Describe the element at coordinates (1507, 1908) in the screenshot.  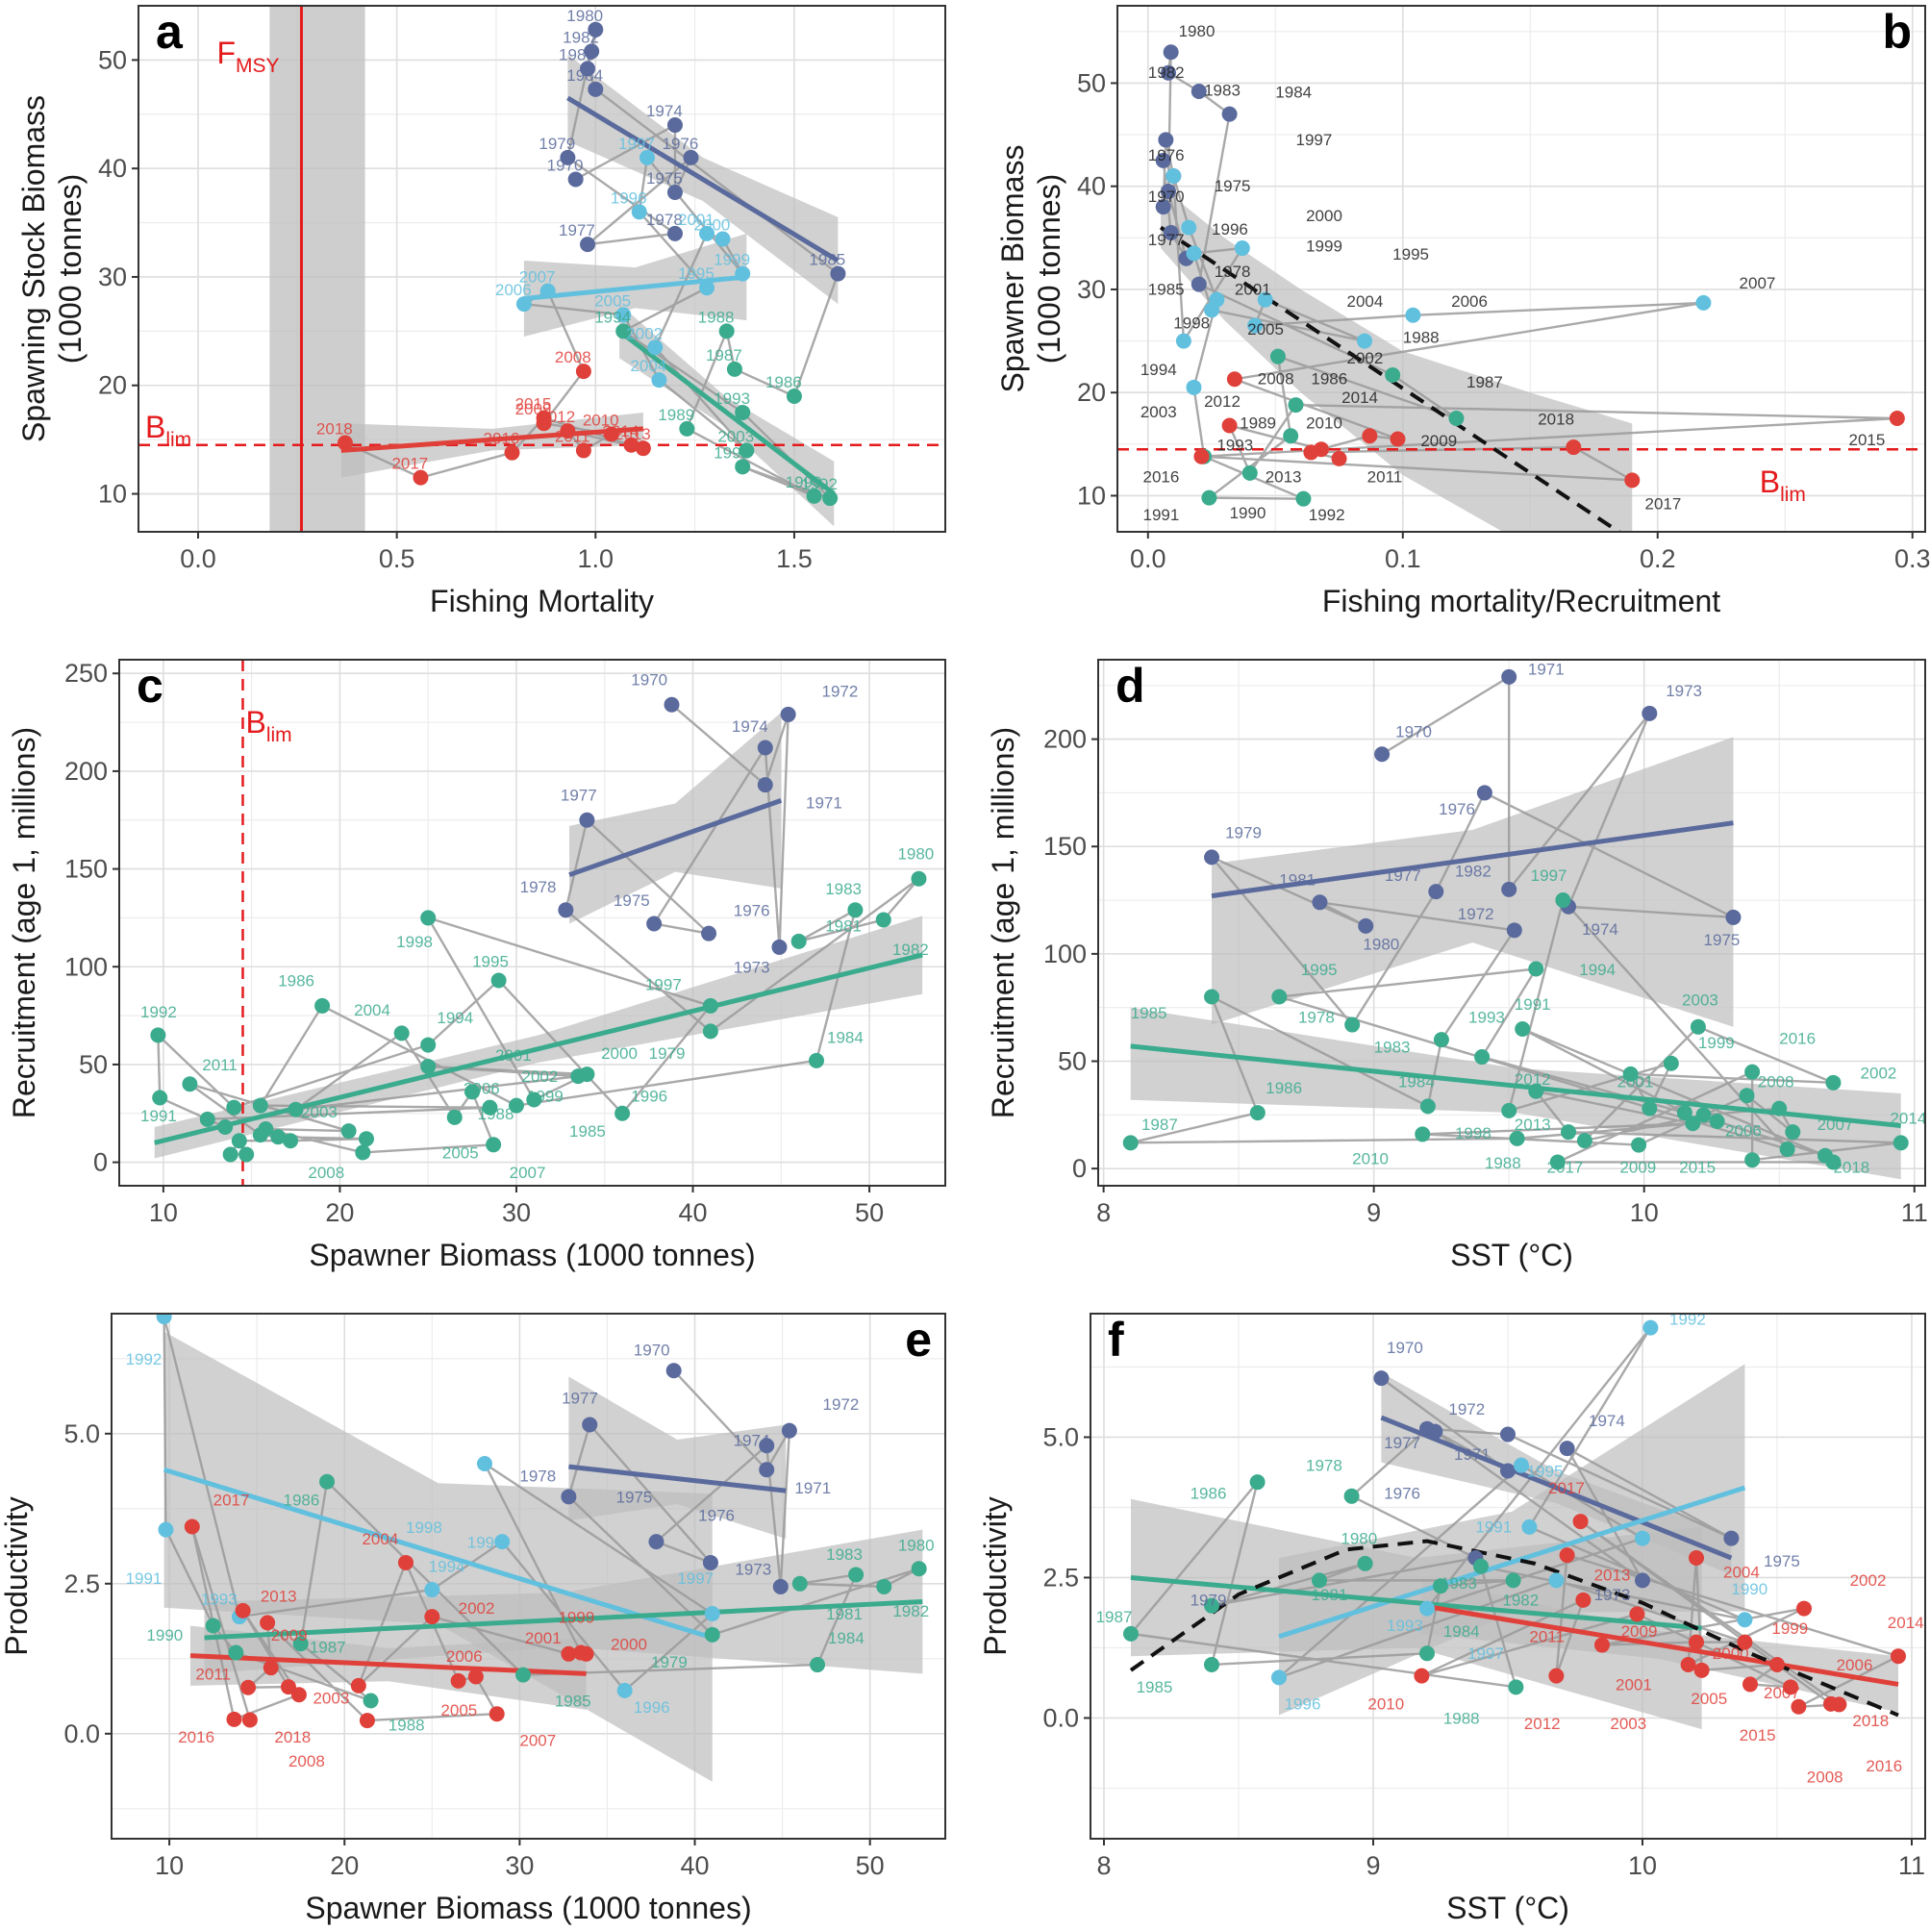
I see `x-axis-label: SST (°C)` at that location.